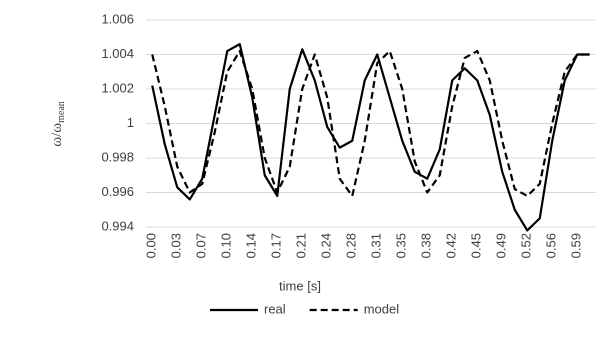 Image resolution: width=607 pixels, height=343 pixels. I want to click on x-tick-label: 0.10, so click(226, 245).